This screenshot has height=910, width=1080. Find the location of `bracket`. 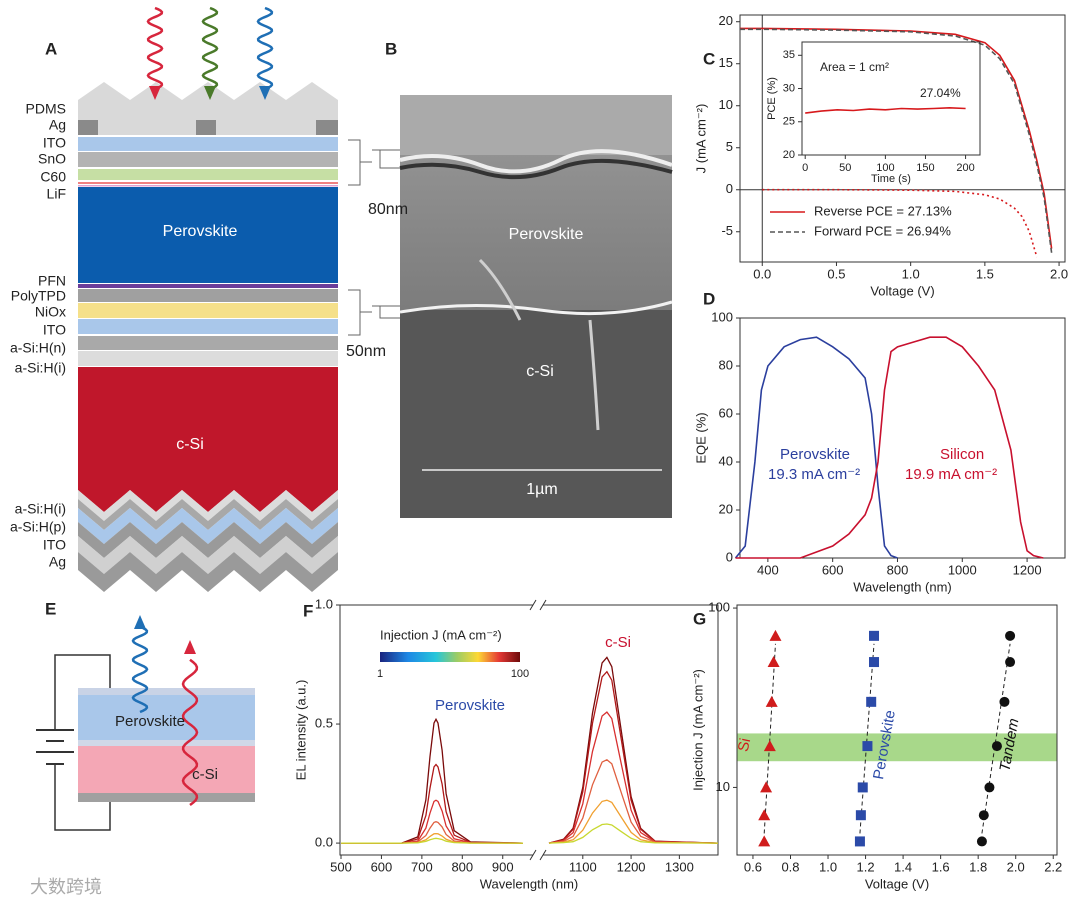

bracket is located at coordinates (374, 312).